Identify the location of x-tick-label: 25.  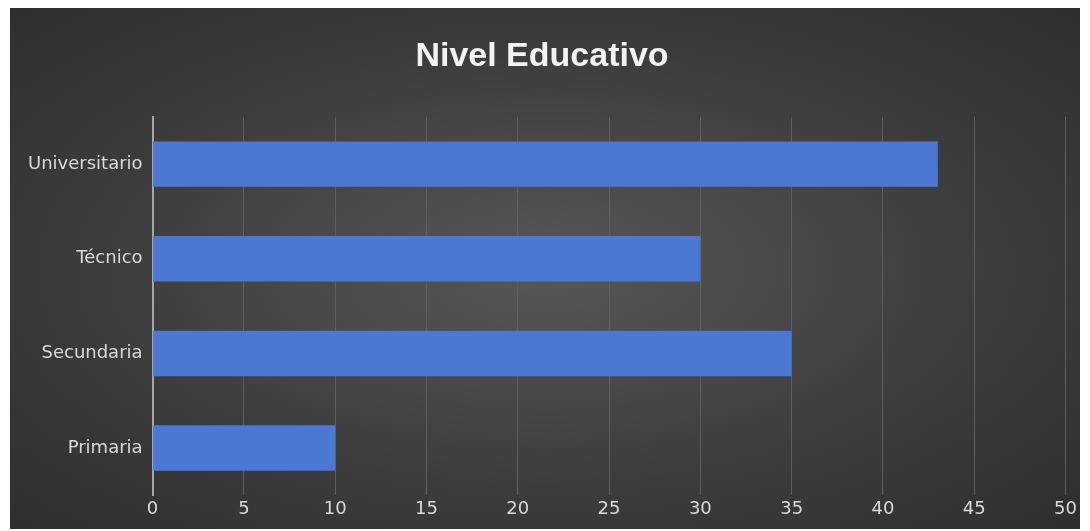
(609, 507).